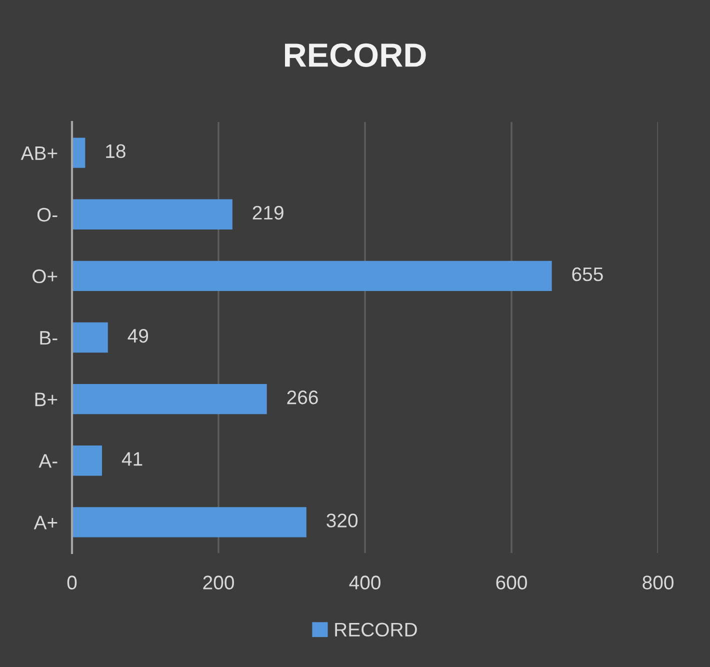 The height and width of the screenshot is (667, 710). I want to click on data-label: 41, so click(132, 459).